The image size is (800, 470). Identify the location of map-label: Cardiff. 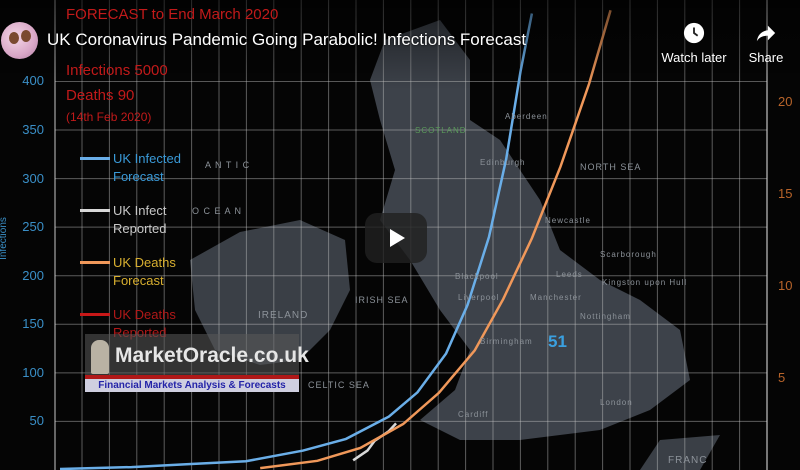
(473, 414).